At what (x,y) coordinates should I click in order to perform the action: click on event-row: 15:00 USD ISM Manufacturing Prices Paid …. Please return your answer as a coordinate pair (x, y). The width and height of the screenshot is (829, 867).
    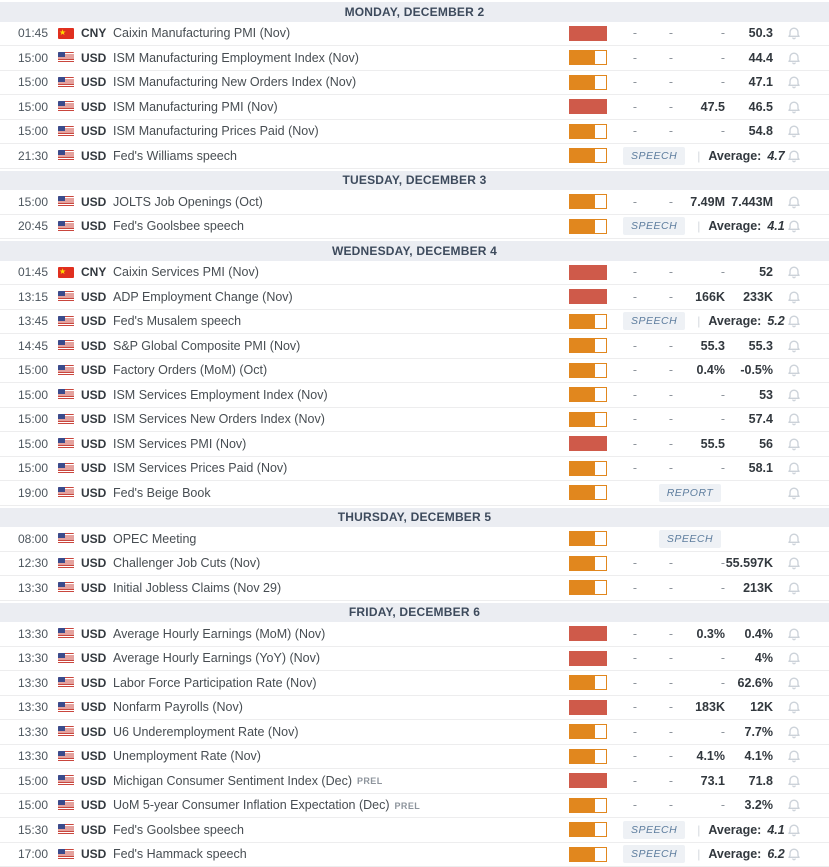
    Looking at the image, I should click on (414, 131).